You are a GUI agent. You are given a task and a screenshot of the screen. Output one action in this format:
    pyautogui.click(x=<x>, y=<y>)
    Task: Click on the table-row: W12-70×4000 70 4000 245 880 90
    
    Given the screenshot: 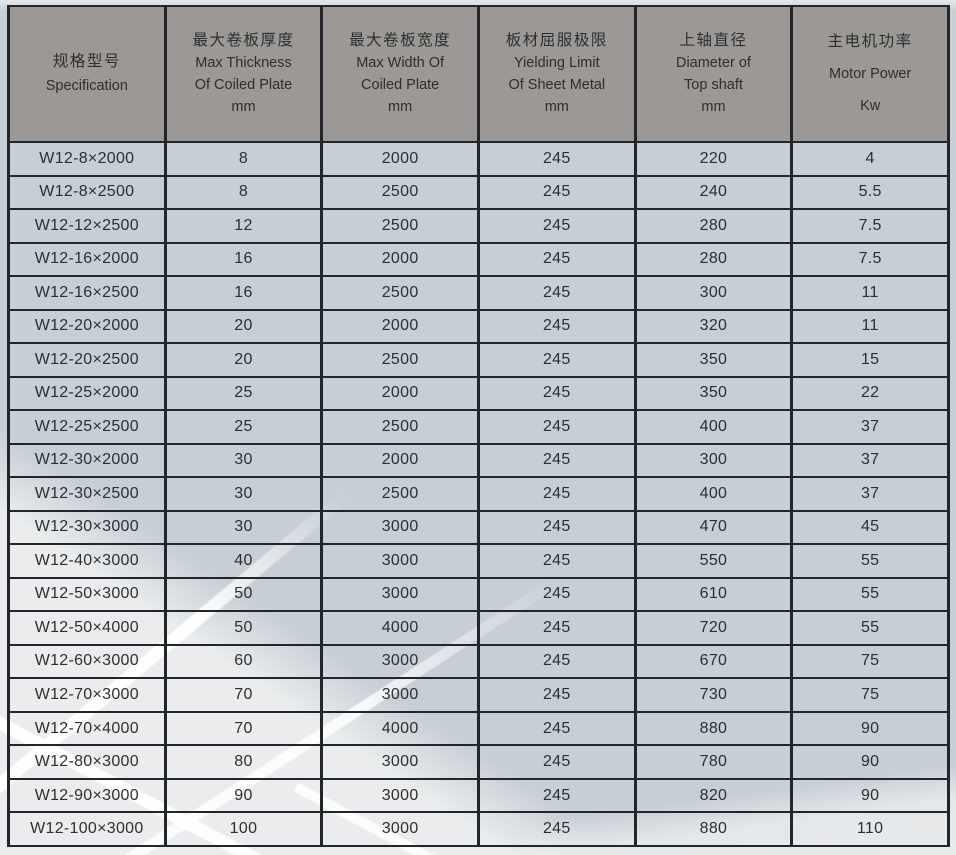 What is the action you would take?
    pyautogui.click(x=478, y=728)
    